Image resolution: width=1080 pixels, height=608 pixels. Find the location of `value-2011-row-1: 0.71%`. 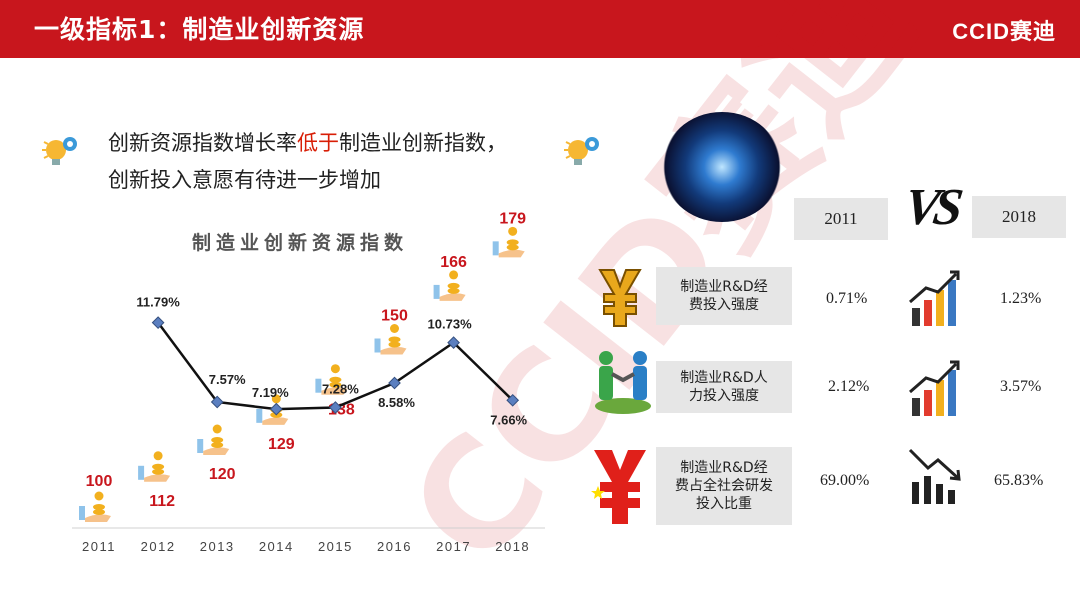

value-2011-row-1: 0.71% is located at coordinates (847, 298).